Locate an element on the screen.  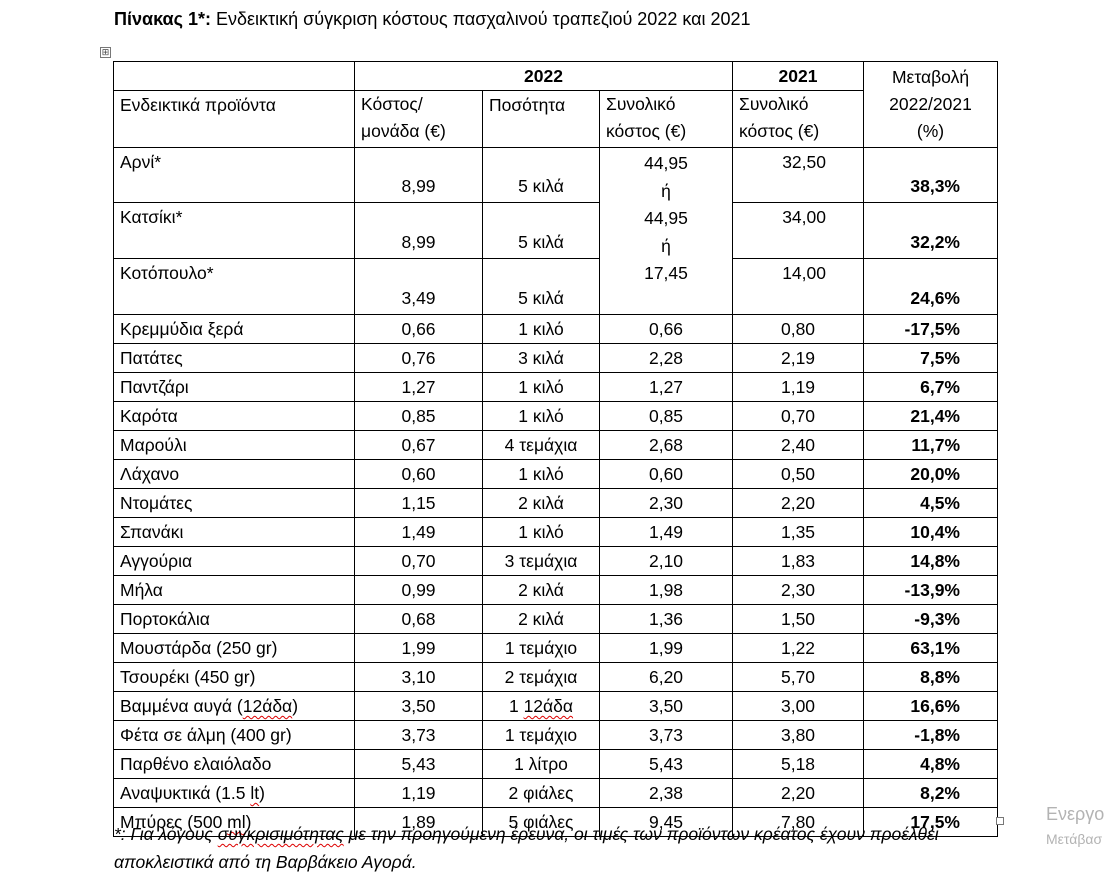
header-total-2021-l1: Συνολικό is located at coordinates (774, 104).